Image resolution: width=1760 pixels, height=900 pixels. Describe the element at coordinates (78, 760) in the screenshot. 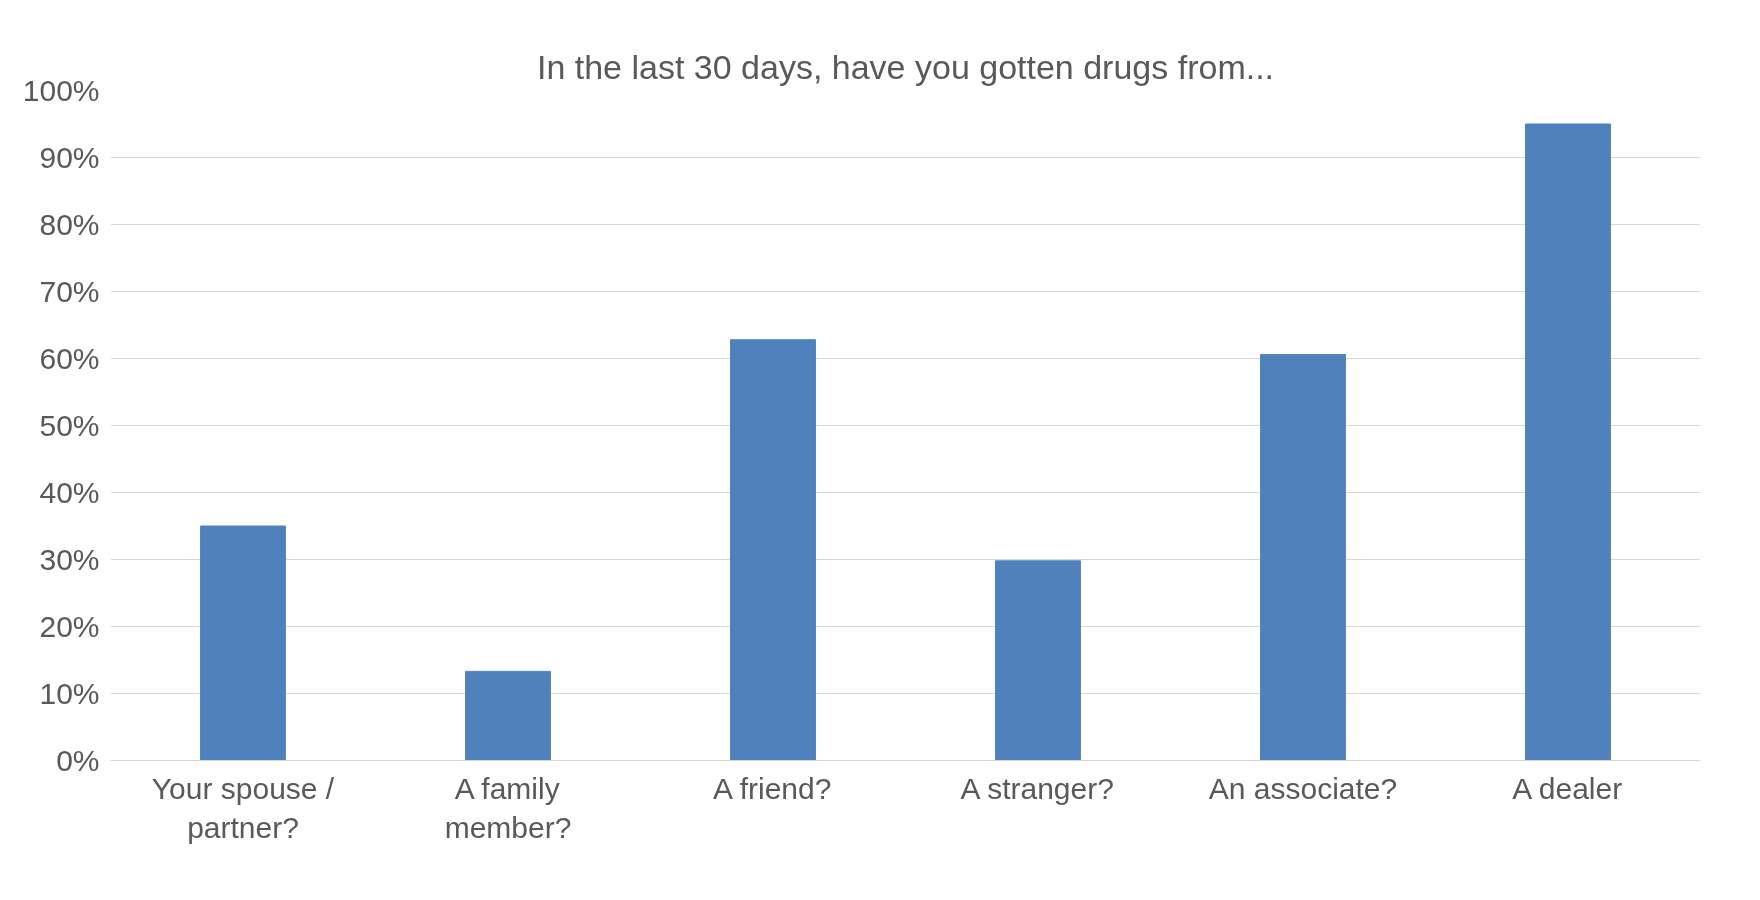

I see `y-tick-label: 0%` at that location.